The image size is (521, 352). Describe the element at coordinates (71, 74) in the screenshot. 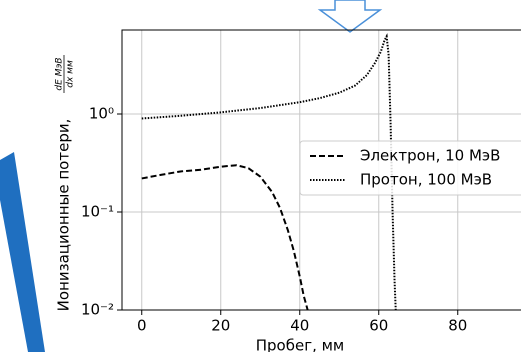

I see `y-label-denominator: dx мм` at that location.